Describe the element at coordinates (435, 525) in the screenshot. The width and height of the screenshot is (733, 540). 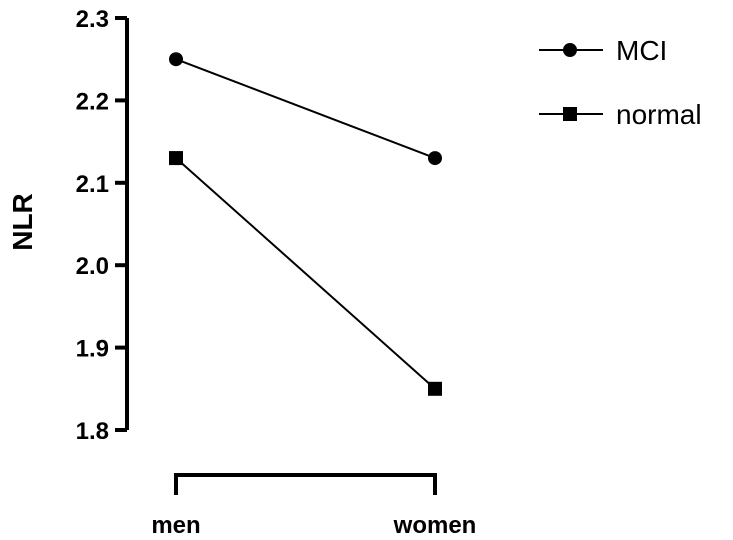
I see `x-tick-label: women` at that location.